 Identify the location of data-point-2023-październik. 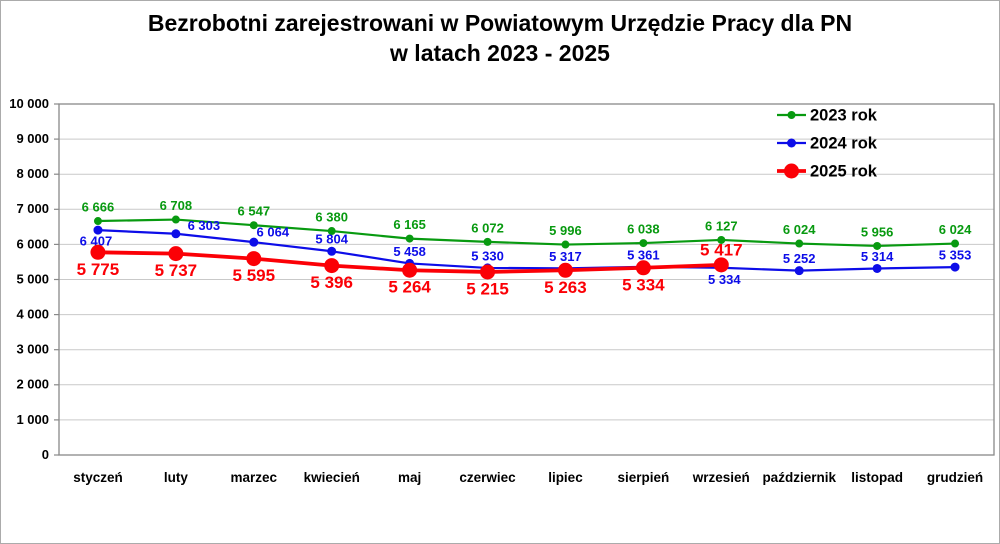
(799, 243).